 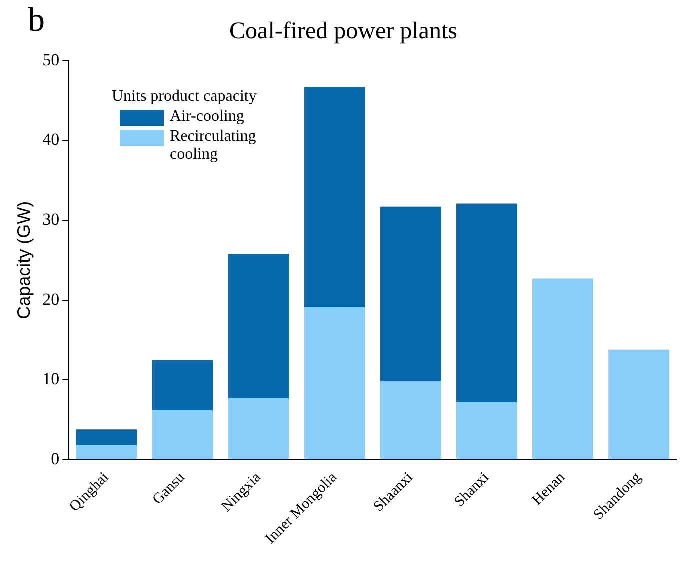 What do you see at coordinates (344, 31) in the screenshot?
I see `chart-title: Coal-fired power plants` at bounding box center [344, 31].